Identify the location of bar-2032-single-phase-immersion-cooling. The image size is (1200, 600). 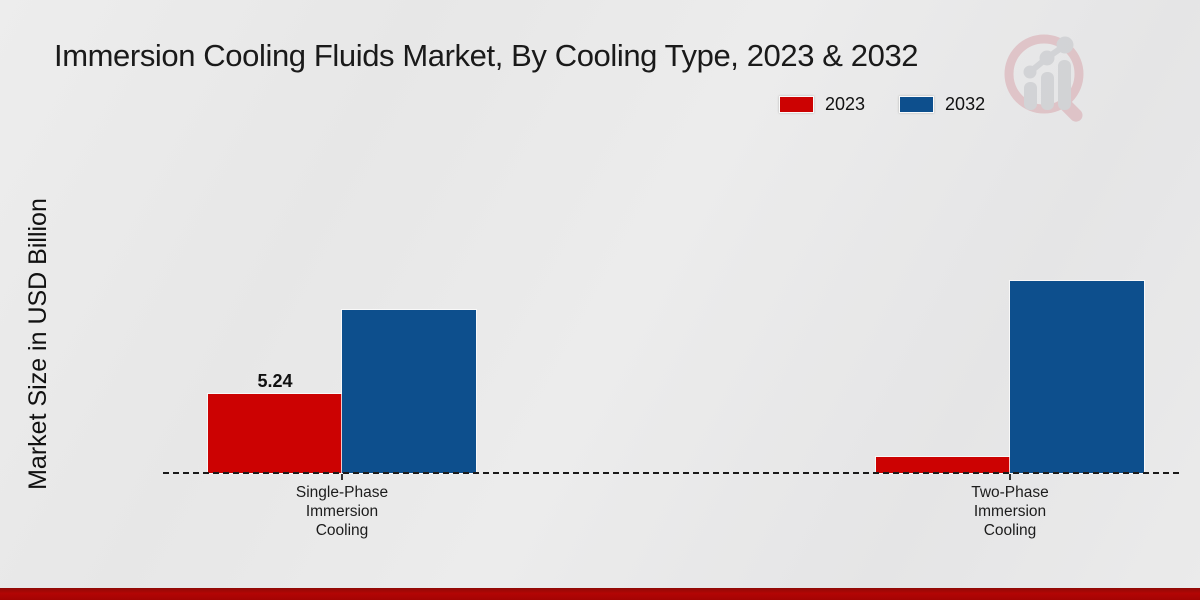
(409, 391).